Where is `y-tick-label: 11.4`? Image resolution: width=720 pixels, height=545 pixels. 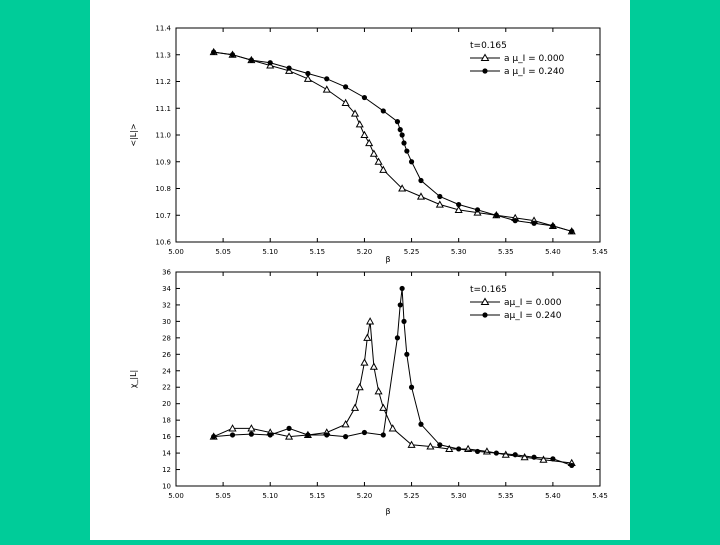
y-tick-label: 11.4 is located at coordinates (163, 29).